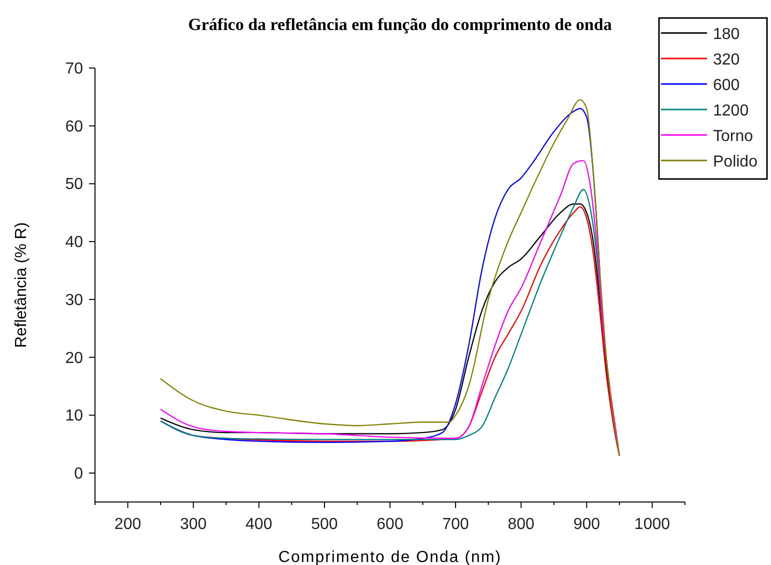  What do you see at coordinates (74, 127) in the screenshot?
I see `y-tick-label: 60` at bounding box center [74, 127].